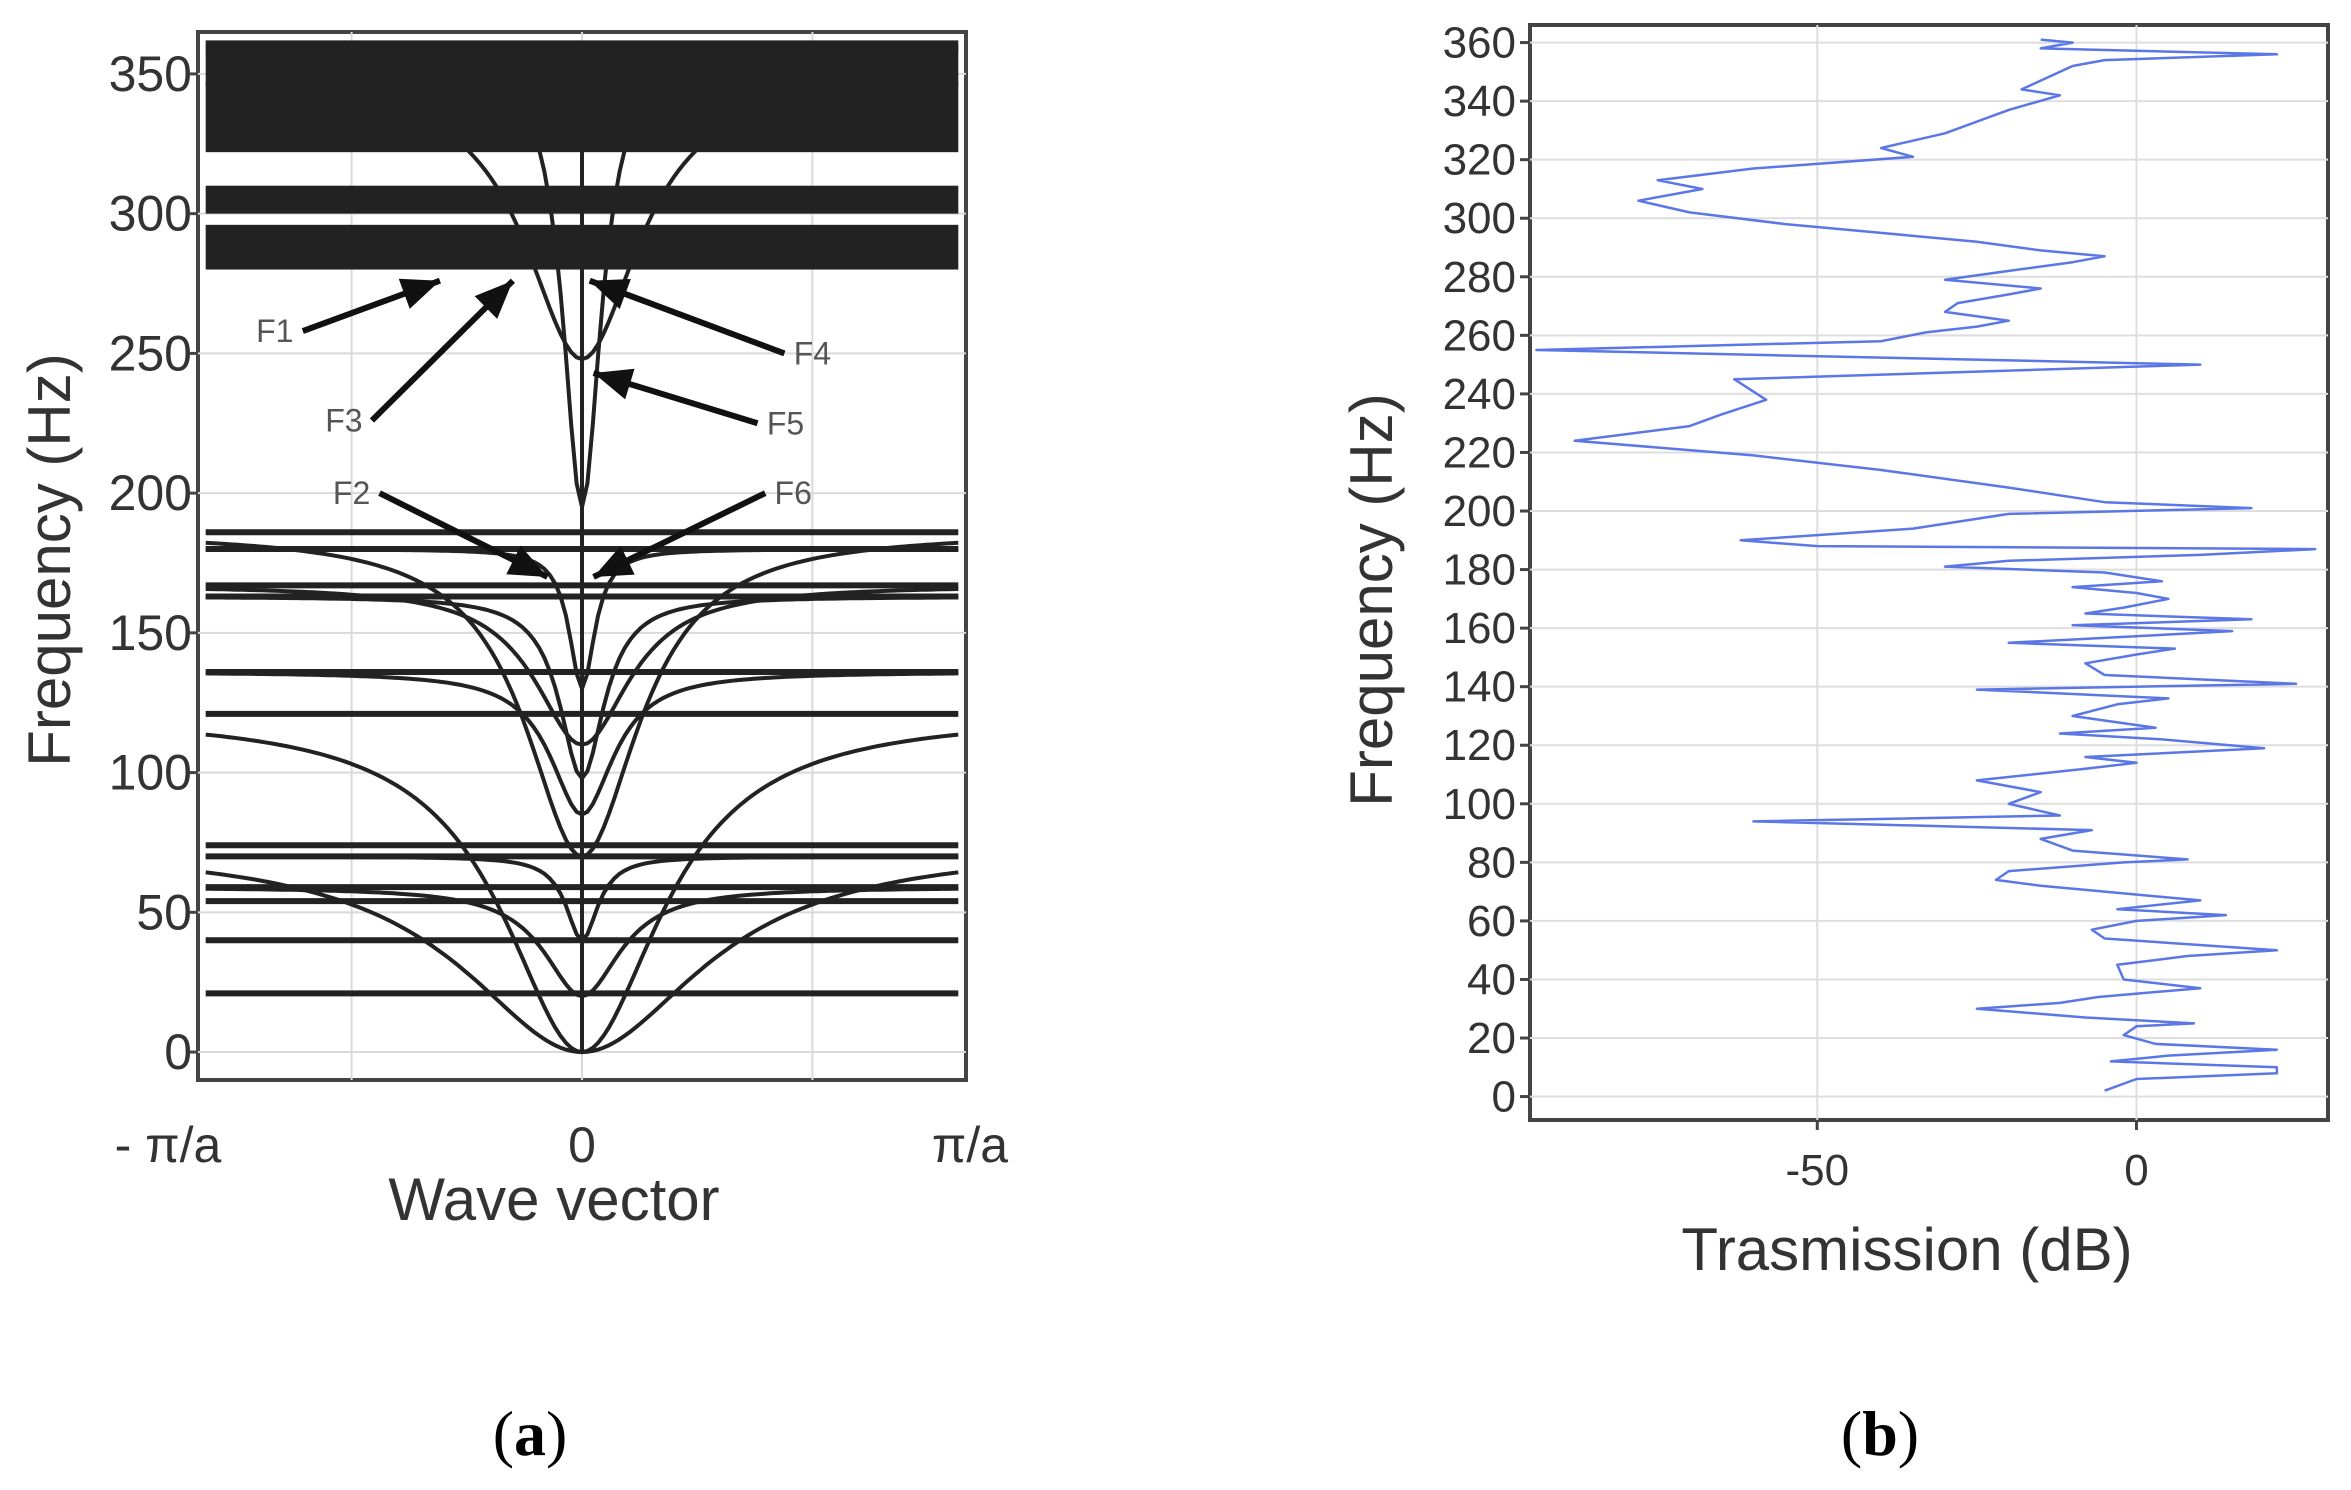 Image resolution: width=2351 pixels, height=1490 pixels. Describe the element at coordinates (1479, 628) in the screenshot. I see `panel-b-y-tick-label: 160` at that location.